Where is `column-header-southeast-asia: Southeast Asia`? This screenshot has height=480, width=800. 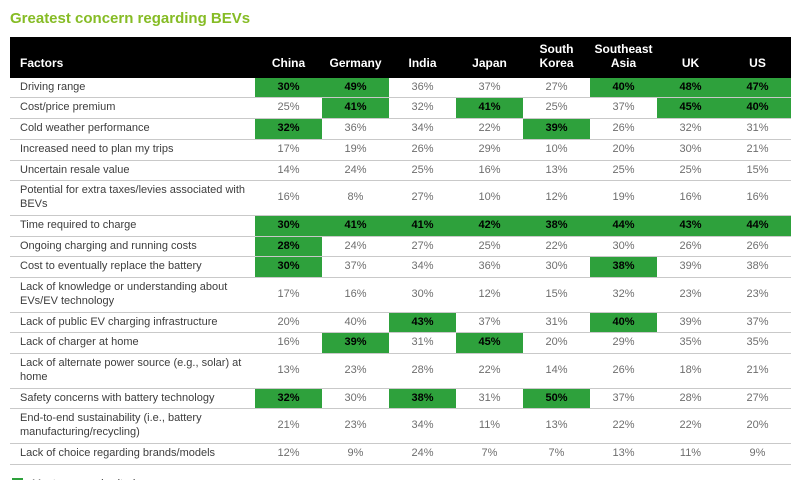 column-header-southeast-asia: Southeast Asia is located at coordinates (623, 57).